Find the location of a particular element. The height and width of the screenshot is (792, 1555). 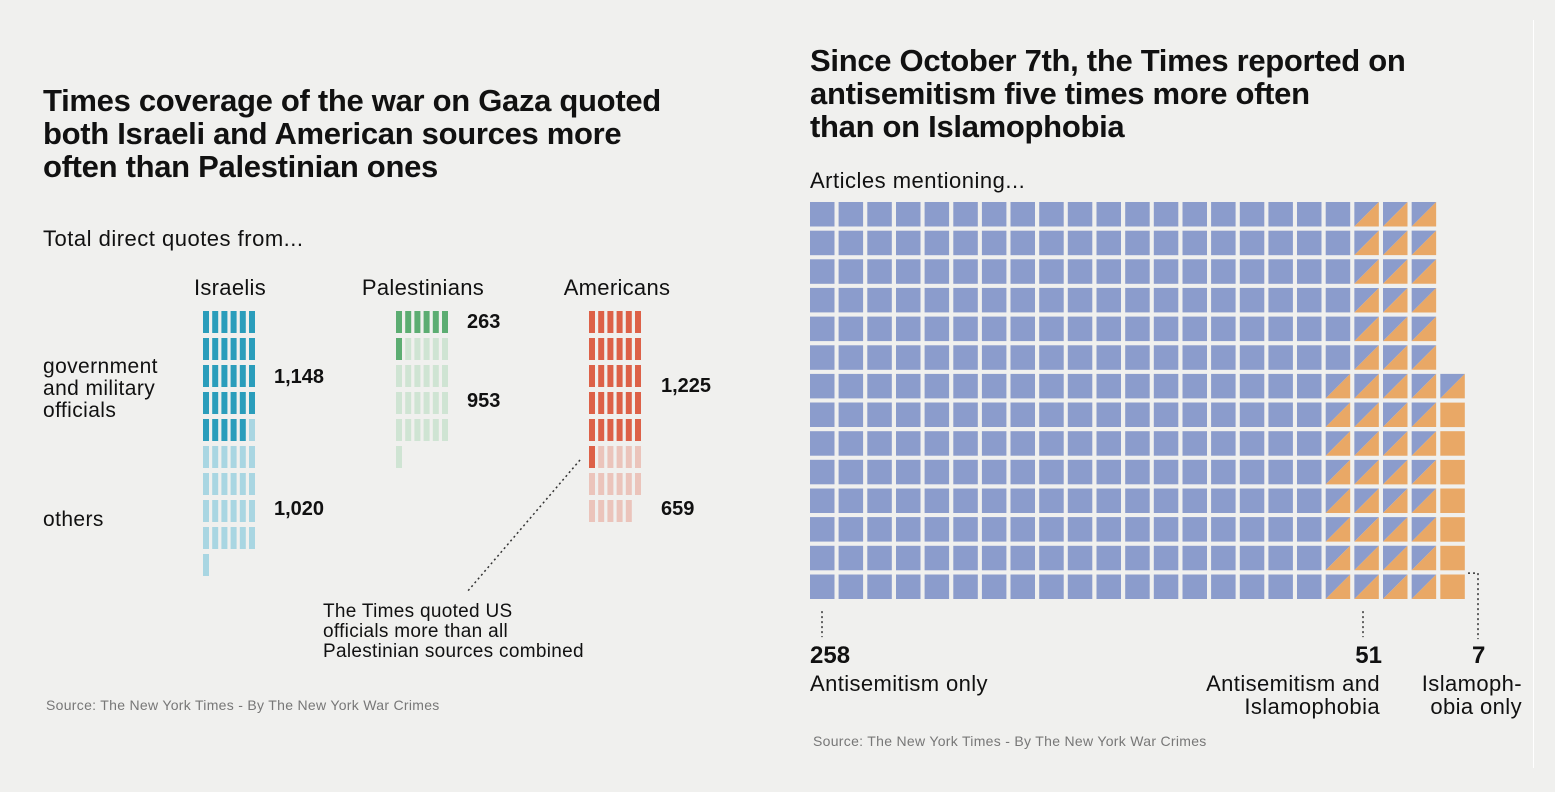

panel-divider is located at coordinates (1533, 394).